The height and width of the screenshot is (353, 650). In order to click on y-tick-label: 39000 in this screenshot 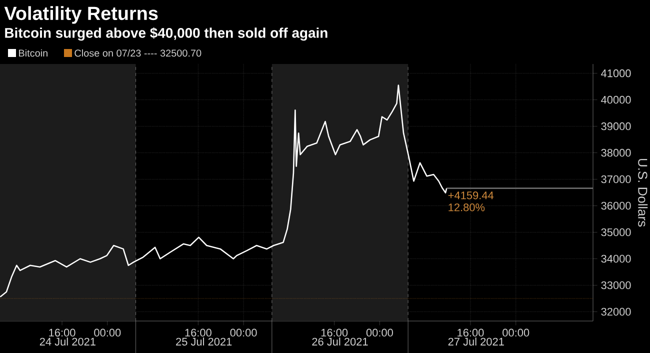, I will do `click(616, 126)`.